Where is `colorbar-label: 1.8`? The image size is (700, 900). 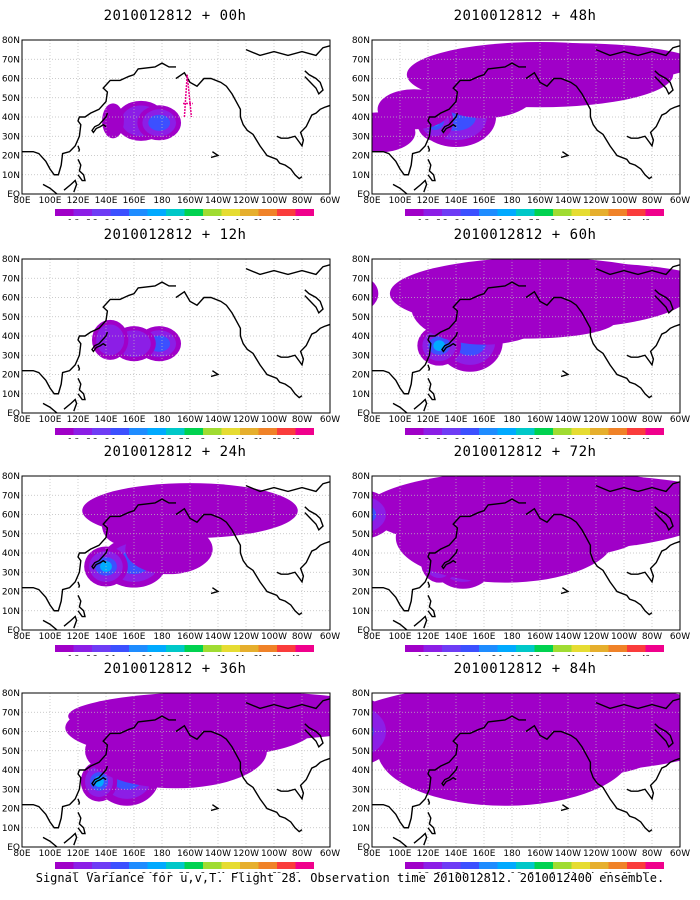
colorbar-label: 1.8 is located at coordinates (73, 438).